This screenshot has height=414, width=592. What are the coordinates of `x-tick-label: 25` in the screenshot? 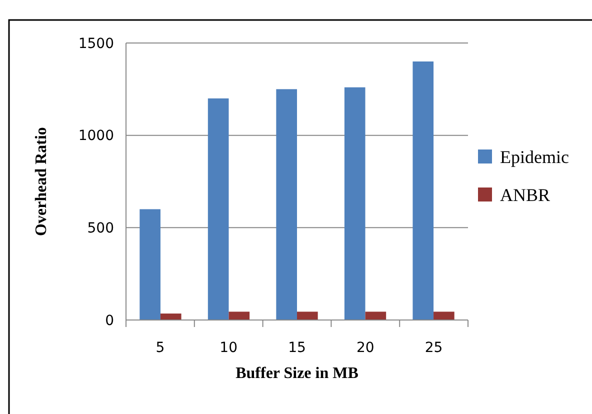 It's located at (433, 348).